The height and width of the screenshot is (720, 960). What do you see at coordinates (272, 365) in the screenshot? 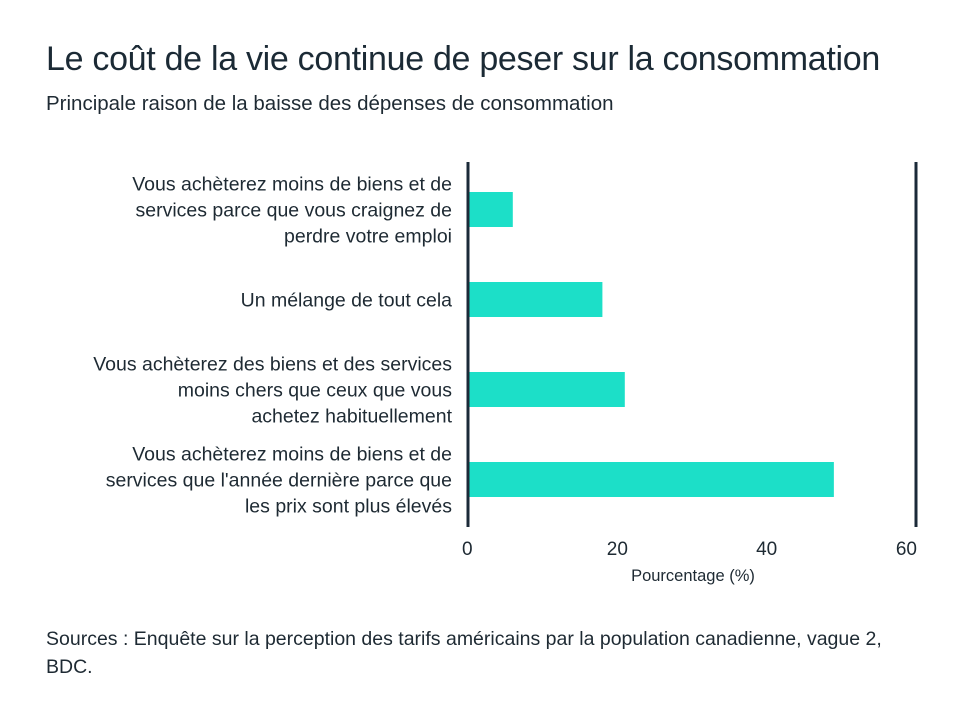
I see `category-label-line: Vous achèterez des biens et des services` at bounding box center [272, 365].